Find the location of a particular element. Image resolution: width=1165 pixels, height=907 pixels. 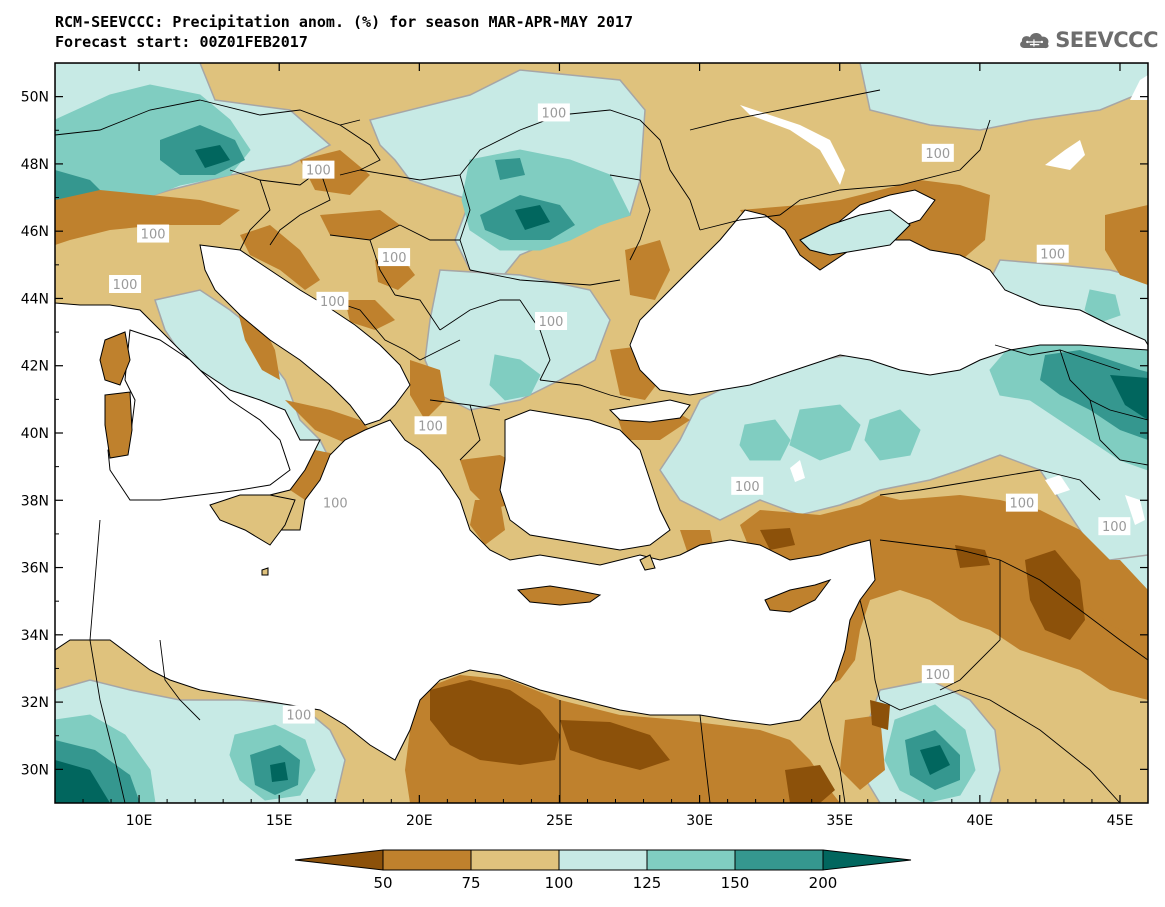

lon-tick-label: 15E is located at coordinates (279, 821).